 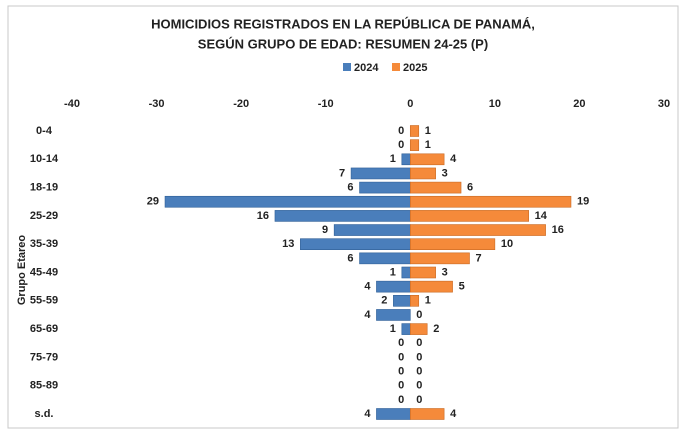 What do you see at coordinates (22, 270) in the screenshot?
I see `y-axis-label: Grupo Etareo` at bounding box center [22, 270].